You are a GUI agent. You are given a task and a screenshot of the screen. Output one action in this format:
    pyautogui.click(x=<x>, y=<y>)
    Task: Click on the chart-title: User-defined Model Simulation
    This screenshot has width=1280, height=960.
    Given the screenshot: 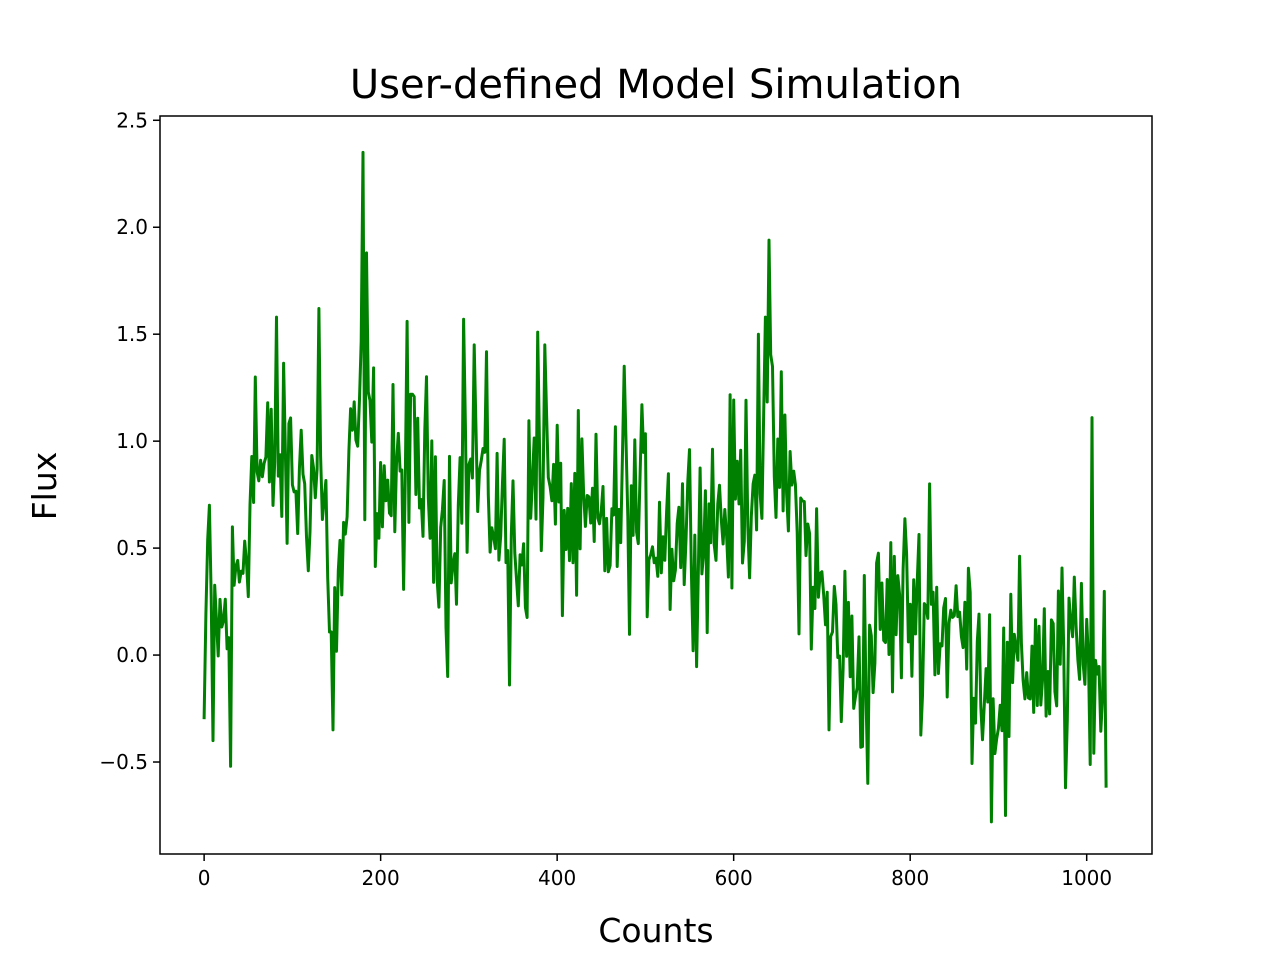 What is the action you would take?
    pyautogui.click(x=656, y=85)
    